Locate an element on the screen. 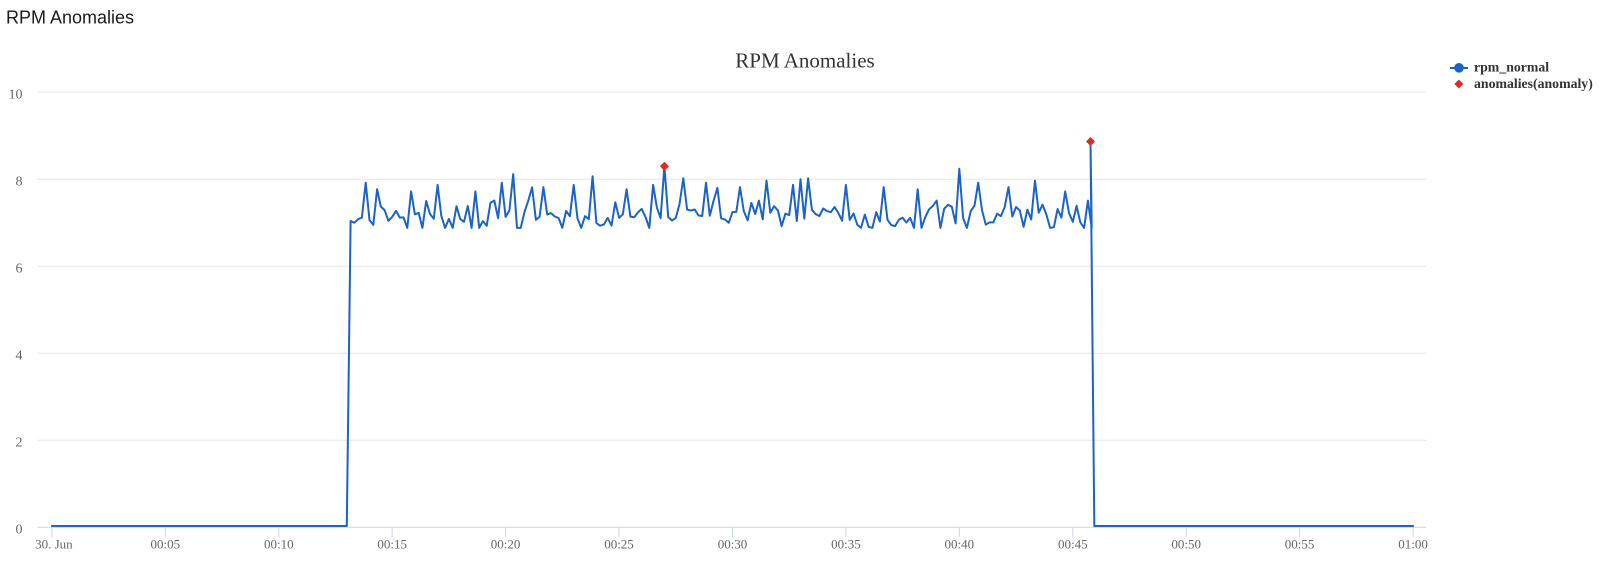 The width and height of the screenshot is (1600, 562). svg-text: 00:05 is located at coordinates (165, 544).